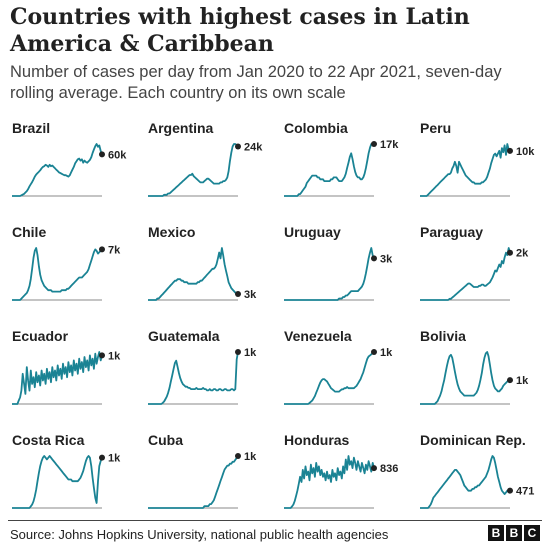 The height and width of the screenshot is (554, 550). I want to click on country-chart: Costa Rica 1k, so click(66, 470).